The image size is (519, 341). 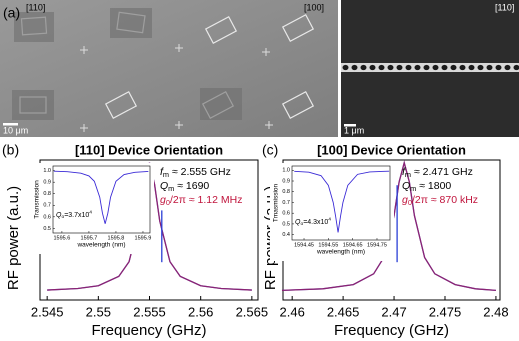 I want to click on panel-label: (a), so click(x=11, y=13).